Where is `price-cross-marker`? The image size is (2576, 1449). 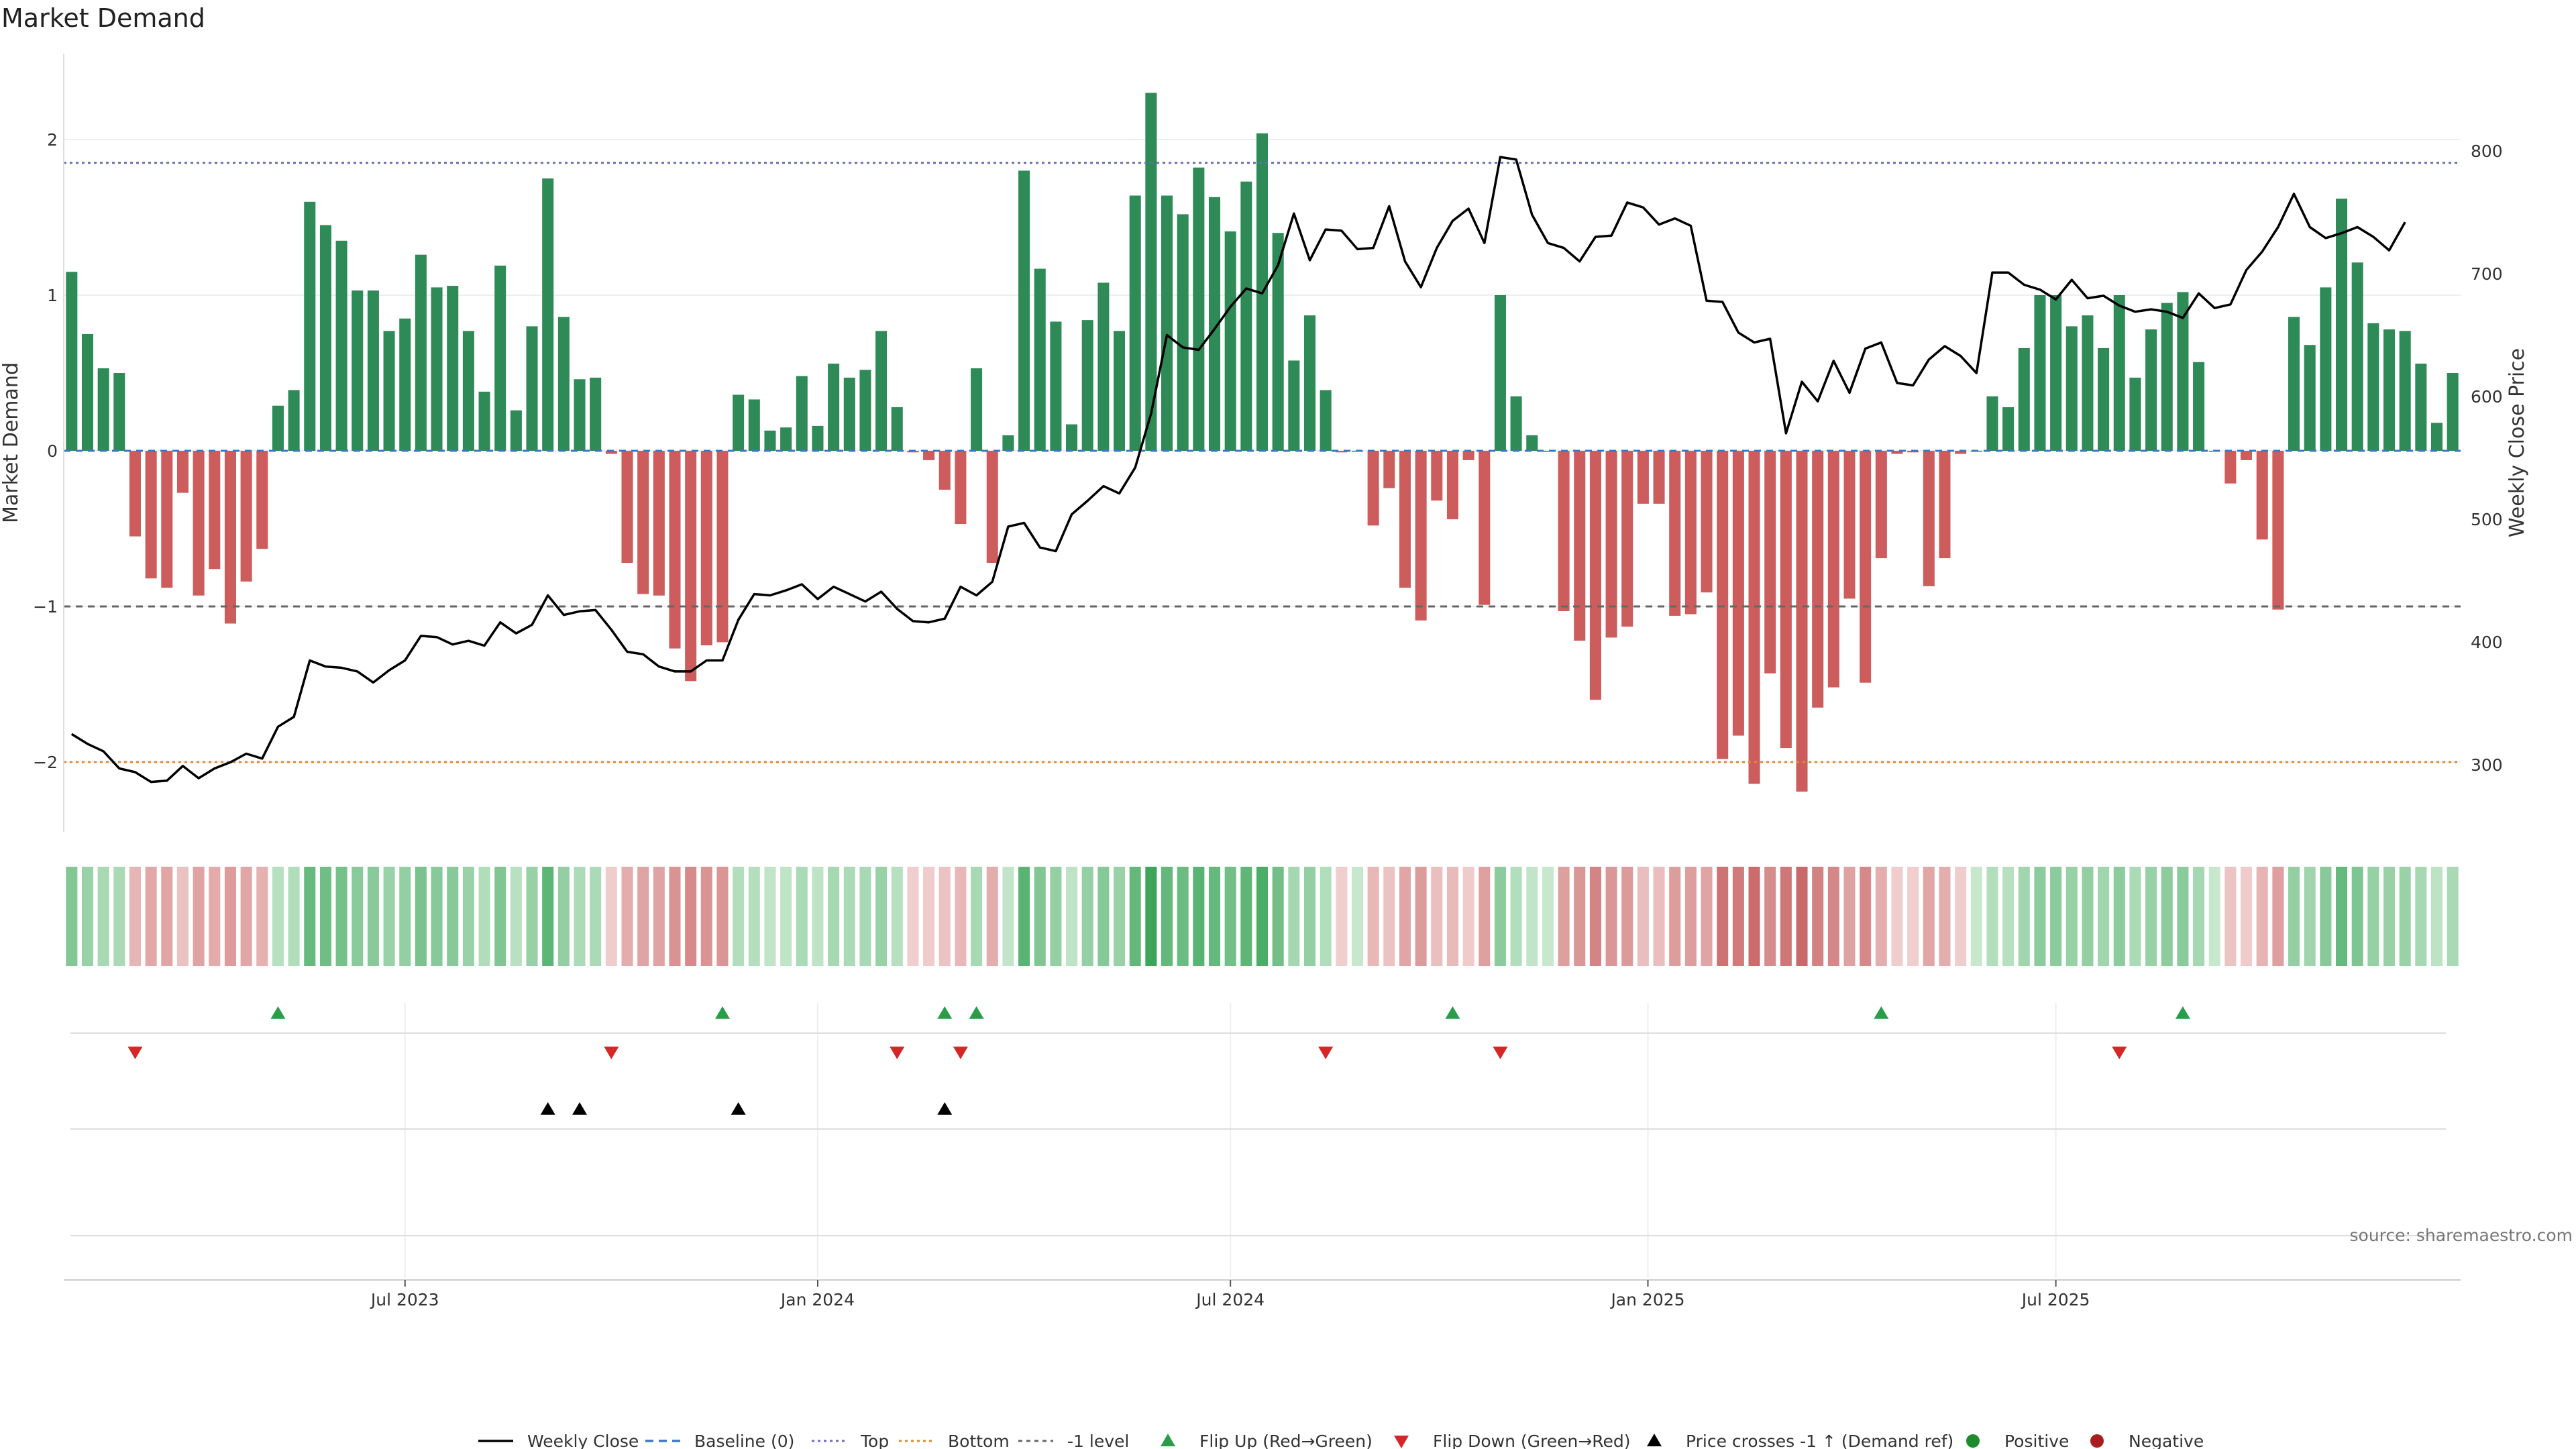 price-cross-marker is located at coordinates (945, 1108).